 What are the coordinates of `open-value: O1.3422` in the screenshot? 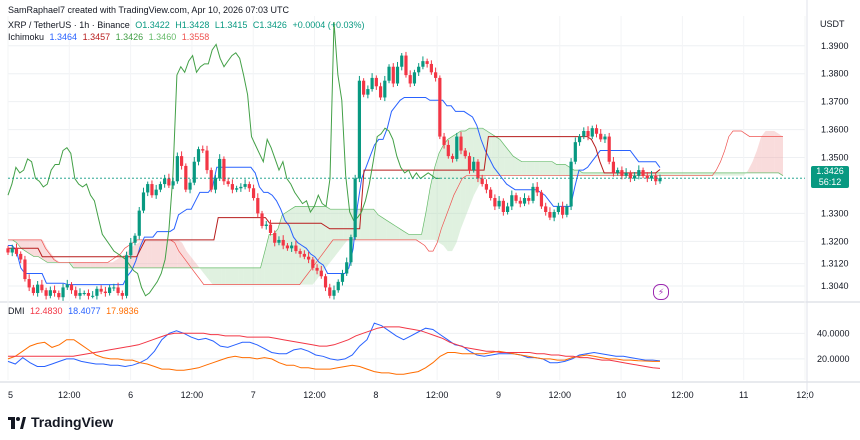 It's located at (152, 25).